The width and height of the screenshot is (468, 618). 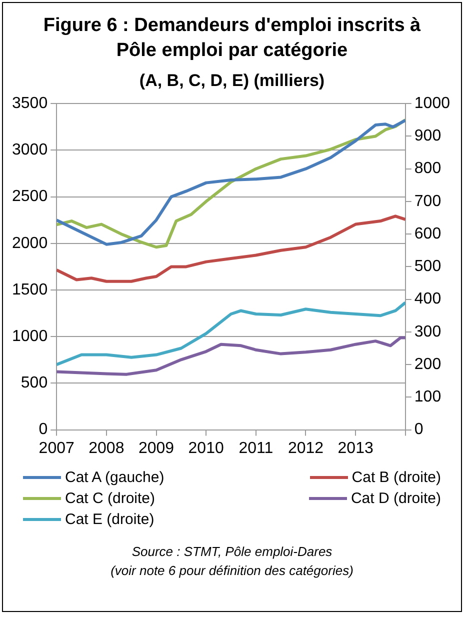 I want to click on y2-tick-label: 800, so click(x=428, y=169).